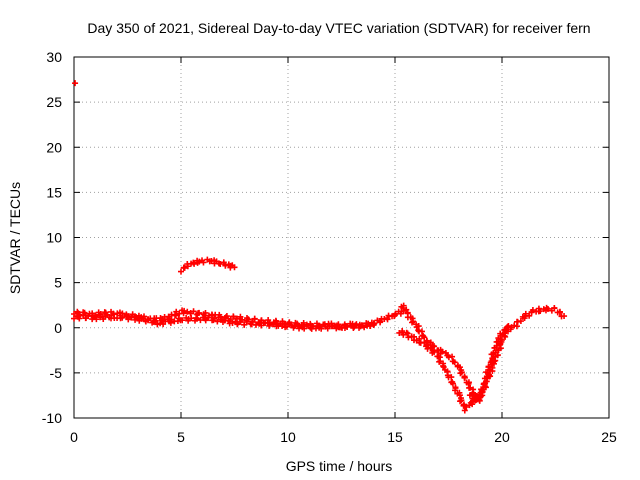  What do you see at coordinates (54, 238) in the screenshot?
I see `y-tick-label: 10` at bounding box center [54, 238].